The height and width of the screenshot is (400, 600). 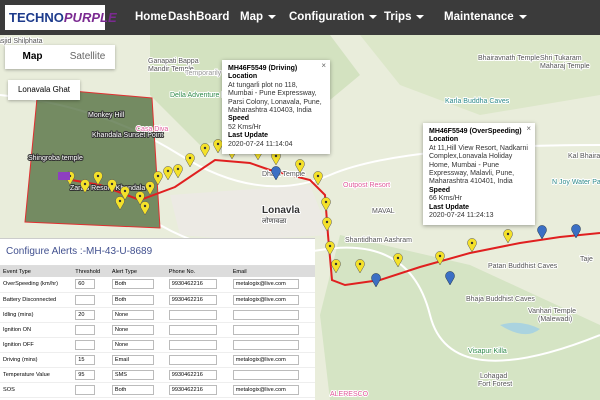 What do you see at coordinates (283, 174) in the screenshot?
I see `map-label: Dham Temple` at bounding box center [283, 174].